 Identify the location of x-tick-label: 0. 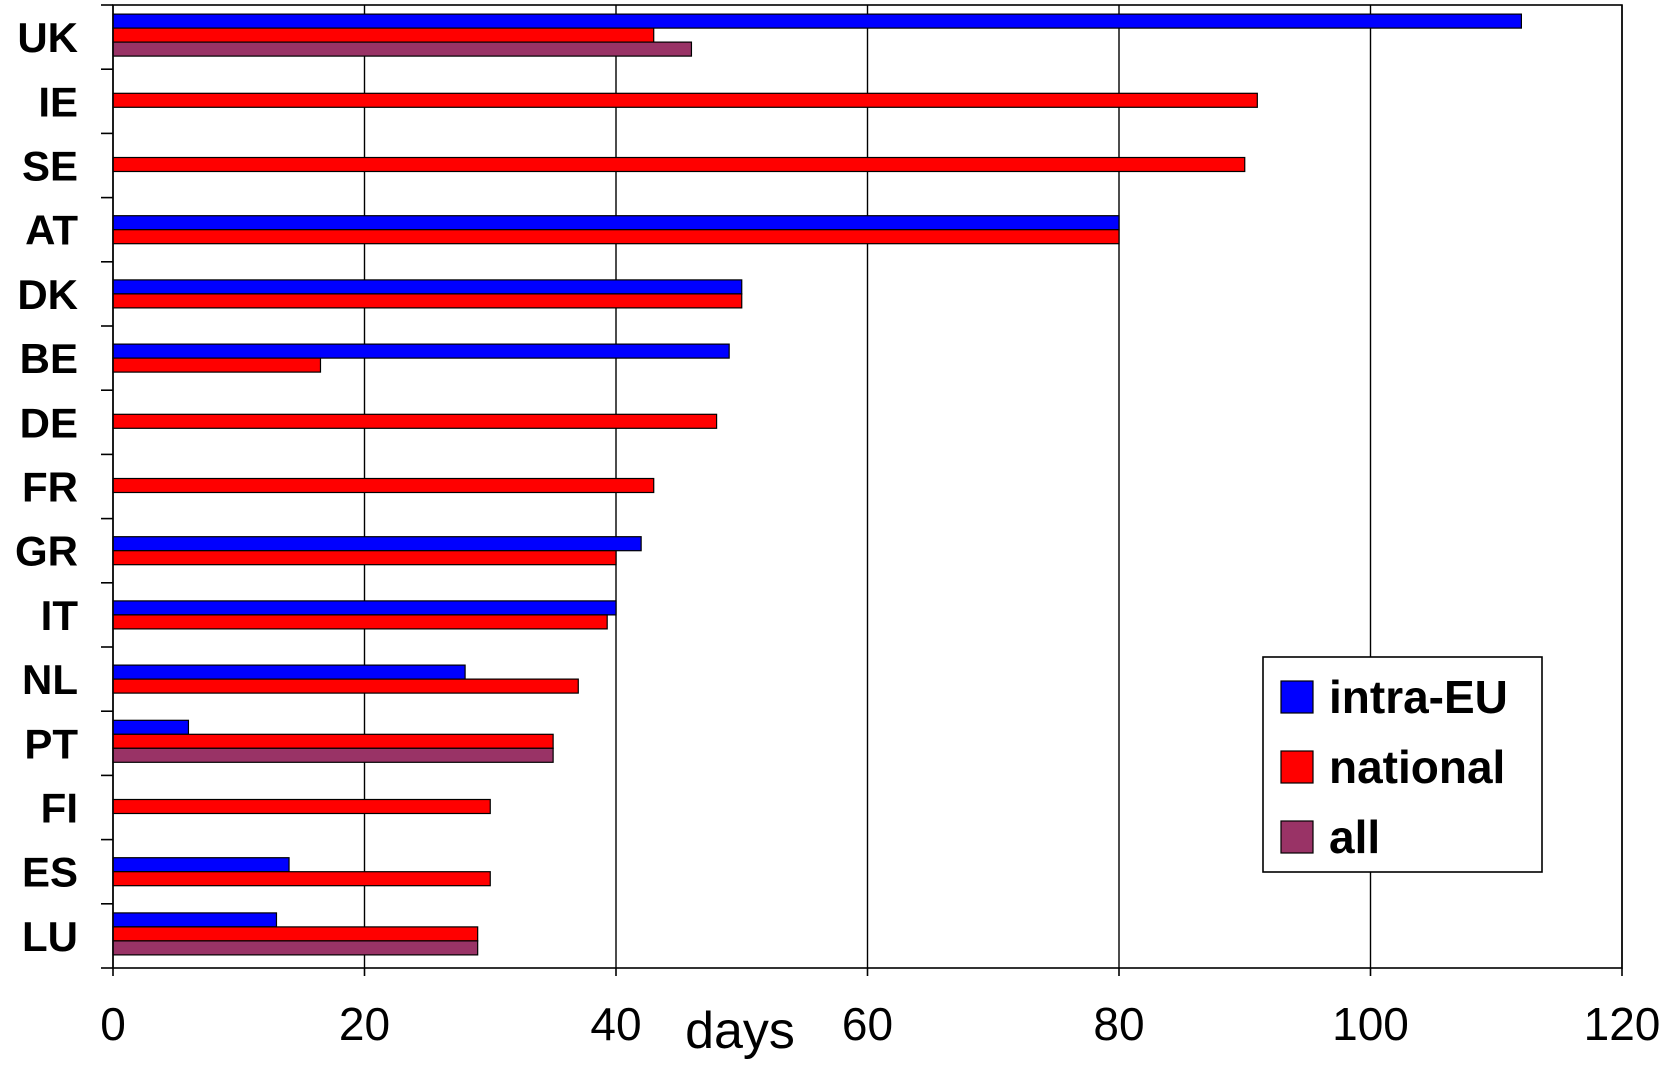
(113, 1024).